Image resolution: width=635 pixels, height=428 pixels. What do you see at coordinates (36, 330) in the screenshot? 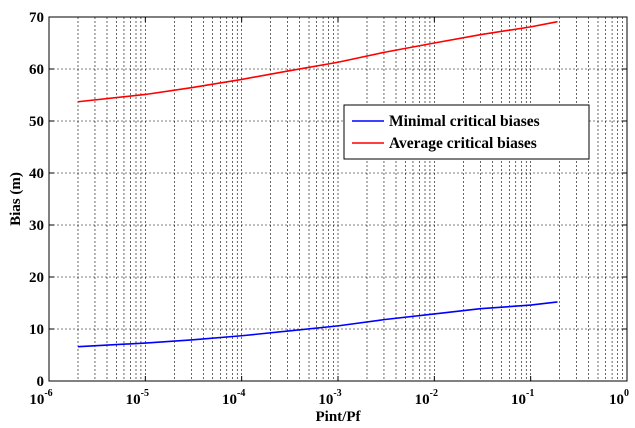
I see `y-tick-label: 10` at bounding box center [36, 330].